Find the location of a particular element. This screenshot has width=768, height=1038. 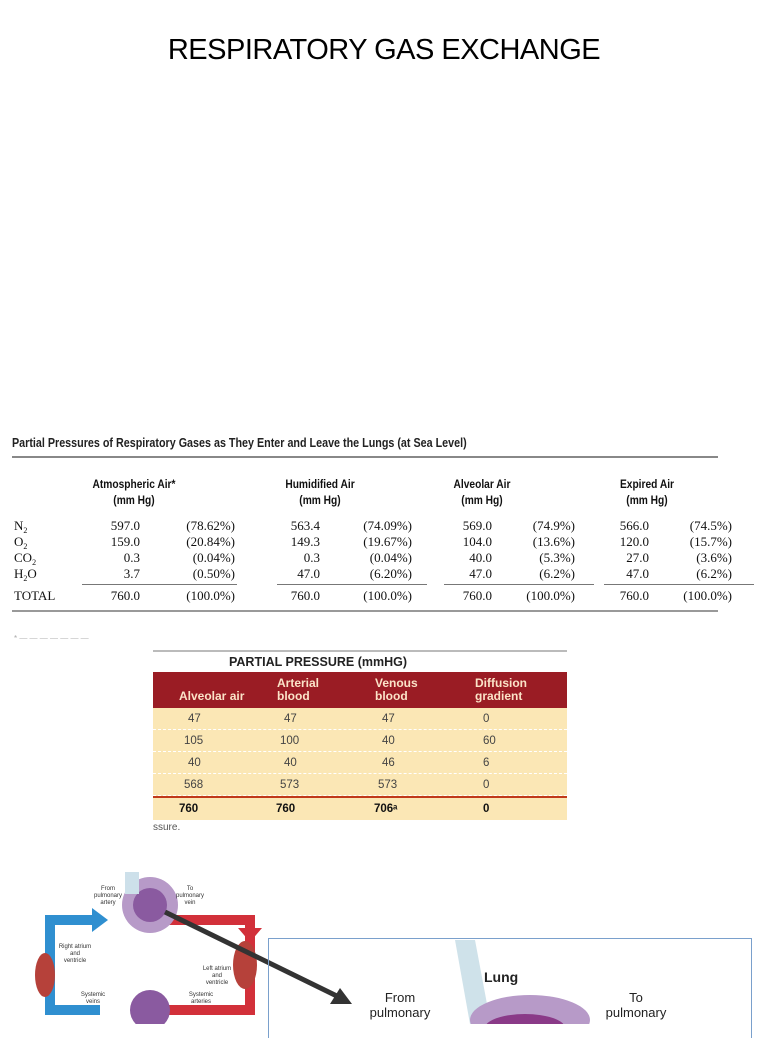

header-line: Expired Air is located at coordinates (647, 484).